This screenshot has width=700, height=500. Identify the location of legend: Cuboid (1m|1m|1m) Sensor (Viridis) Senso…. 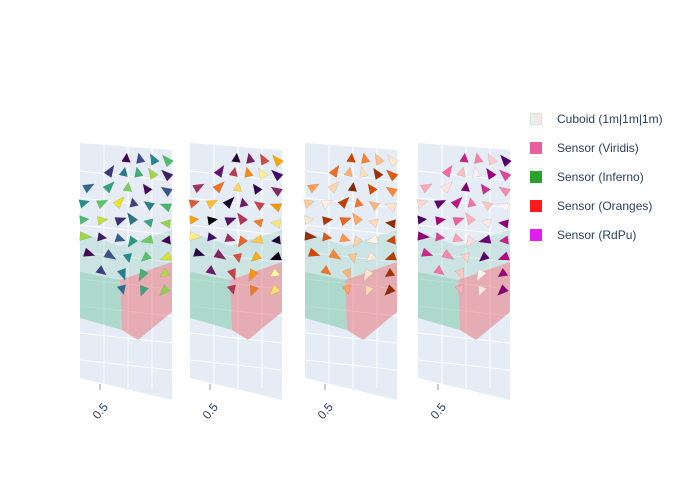
(607, 176).